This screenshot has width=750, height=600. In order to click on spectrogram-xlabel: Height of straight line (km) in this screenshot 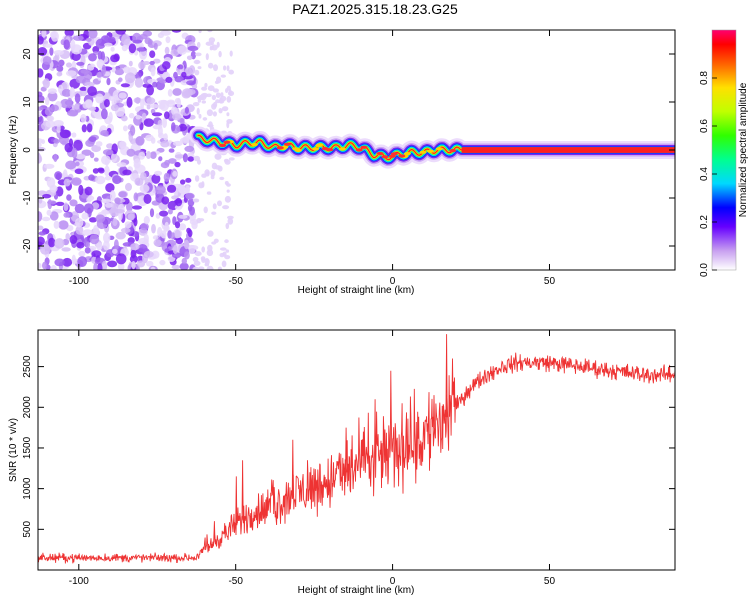, I will do `click(356, 290)`.